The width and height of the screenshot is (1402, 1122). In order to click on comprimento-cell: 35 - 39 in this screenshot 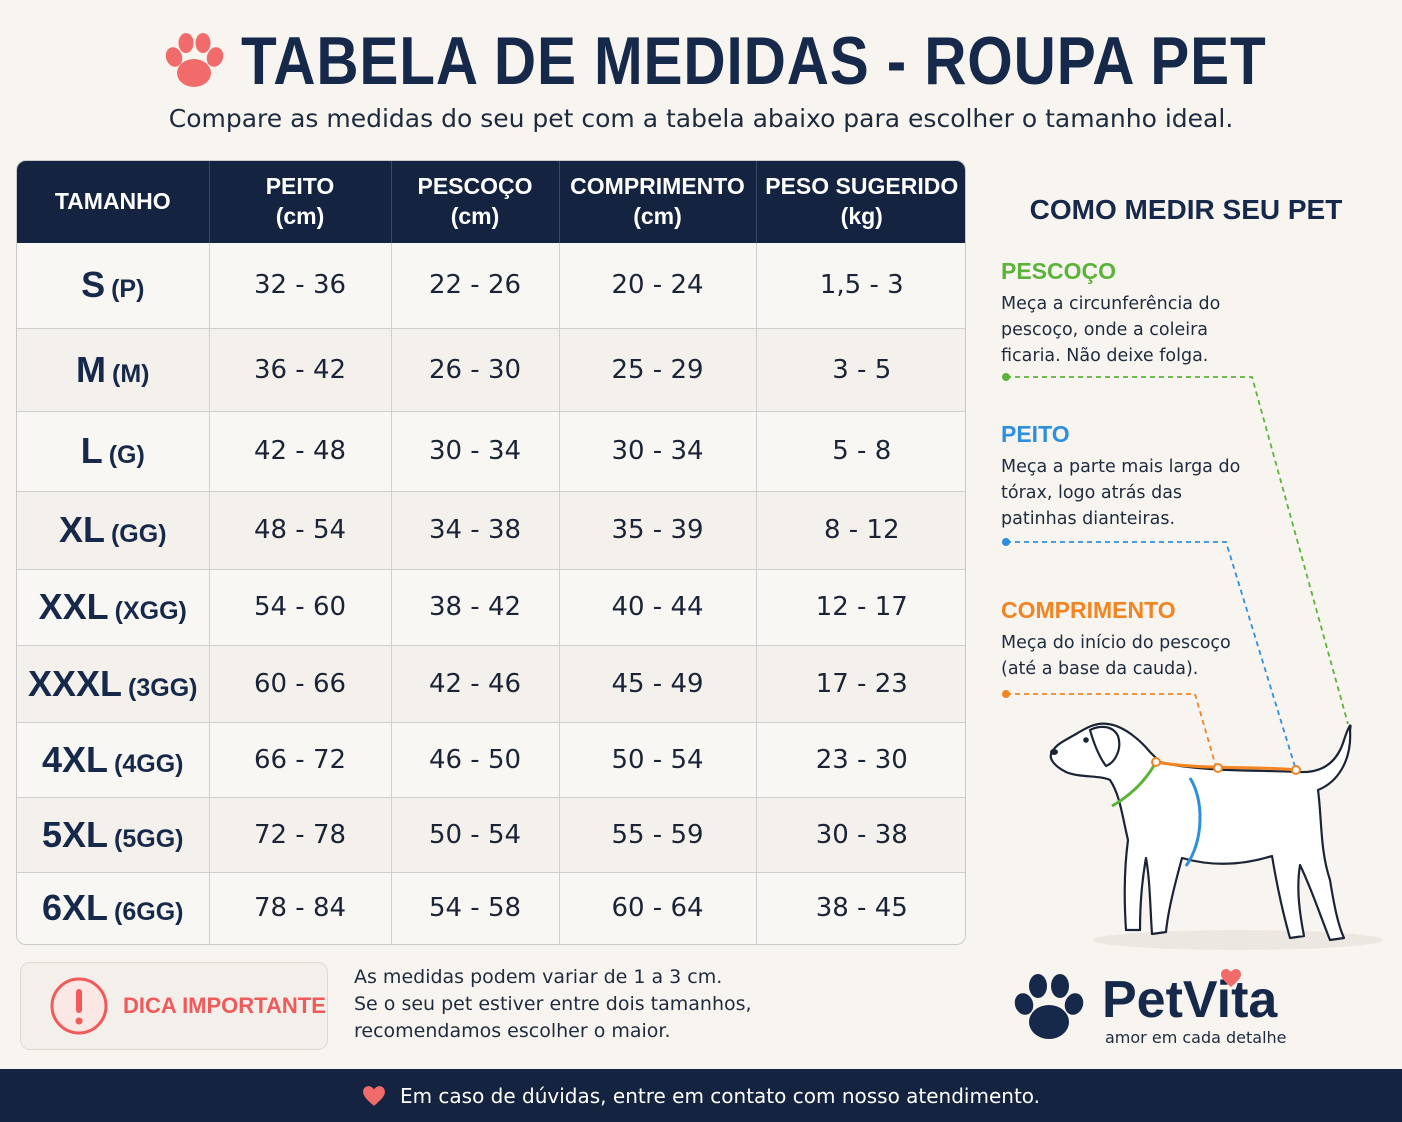, I will do `click(658, 530)`.